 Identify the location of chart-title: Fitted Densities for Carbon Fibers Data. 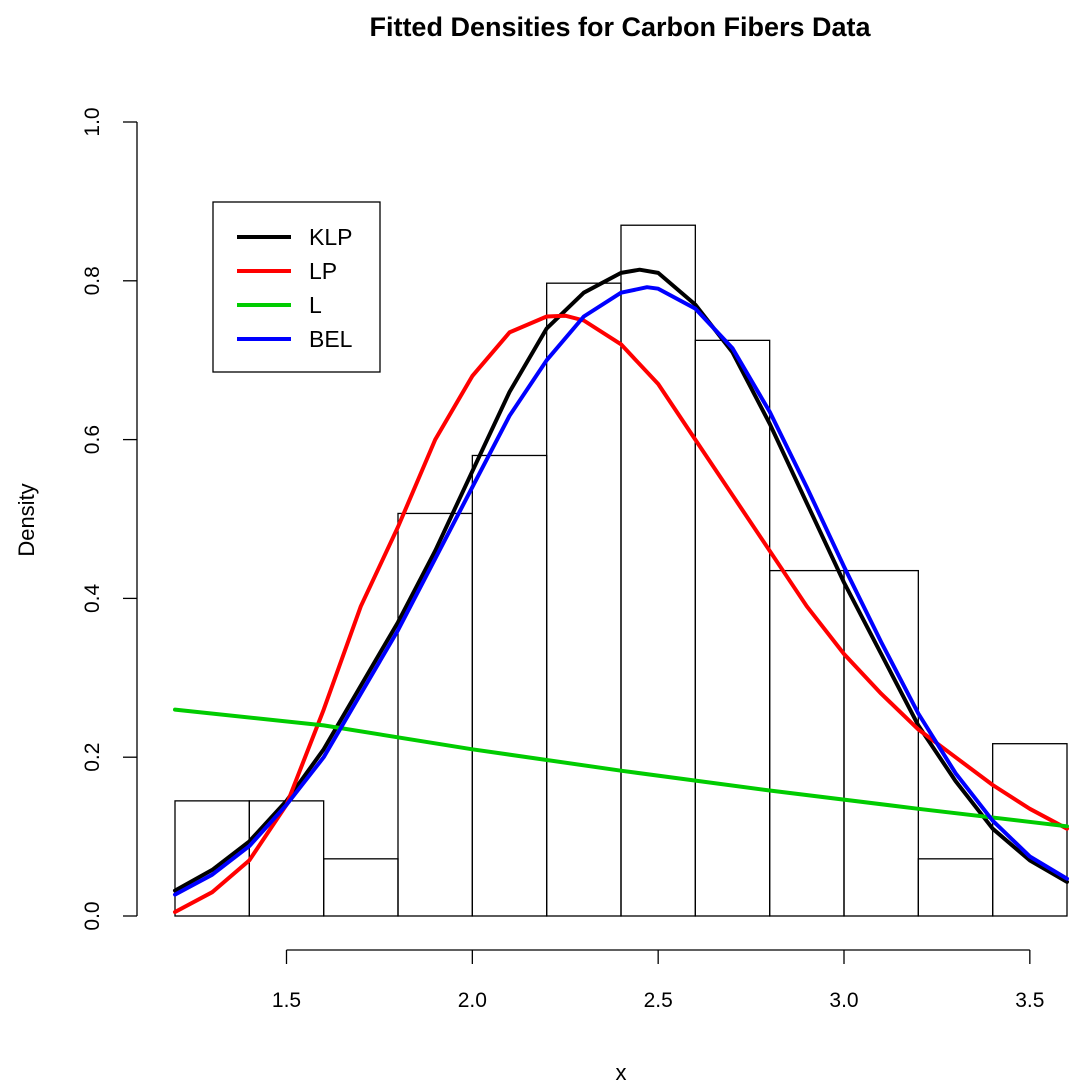
(620, 27).